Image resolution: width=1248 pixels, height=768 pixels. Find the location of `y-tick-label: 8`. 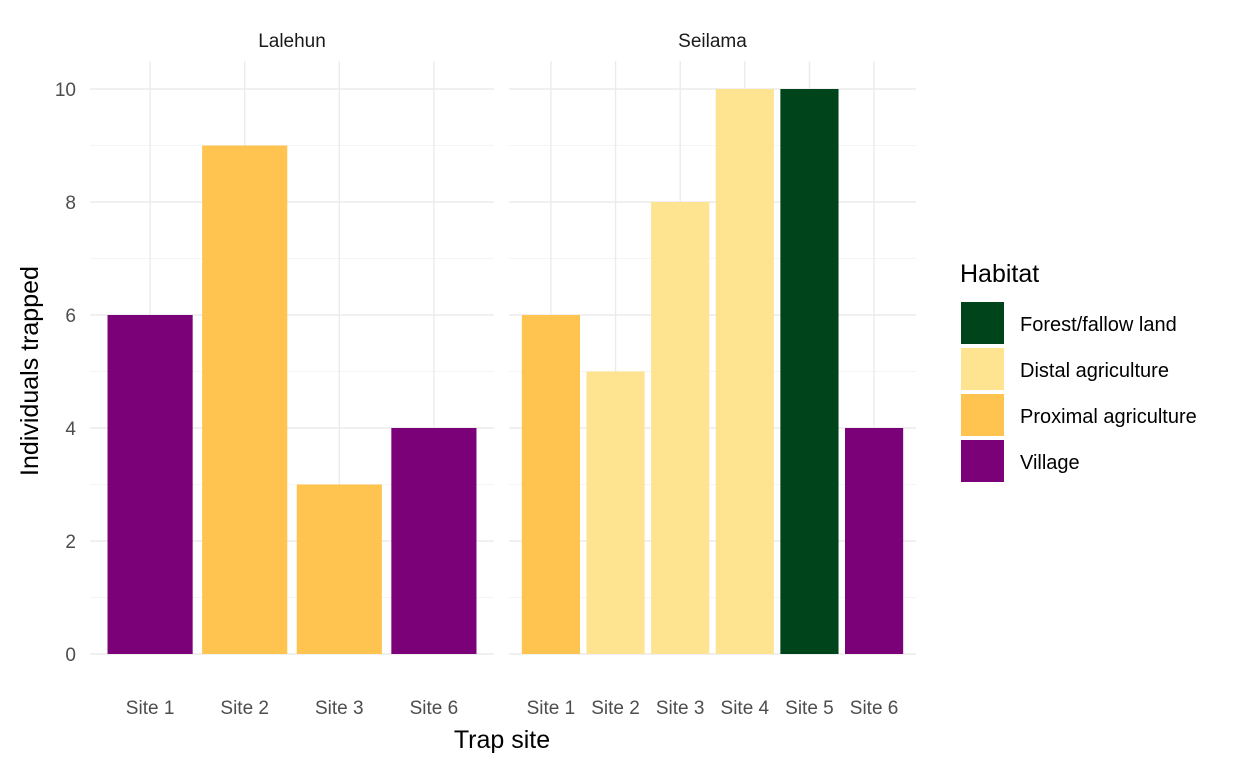

y-tick-label: 8 is located at coordinates (70, 203).